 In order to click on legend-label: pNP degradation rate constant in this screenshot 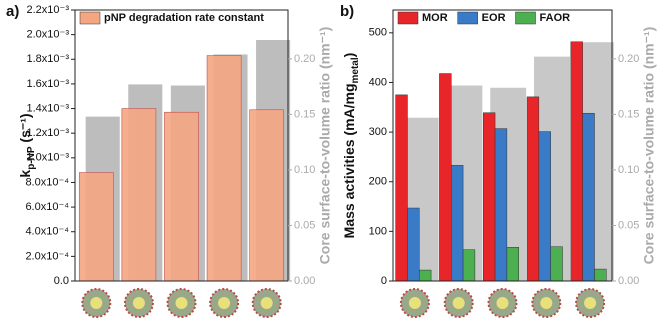, I will do `click(184, 18)`.